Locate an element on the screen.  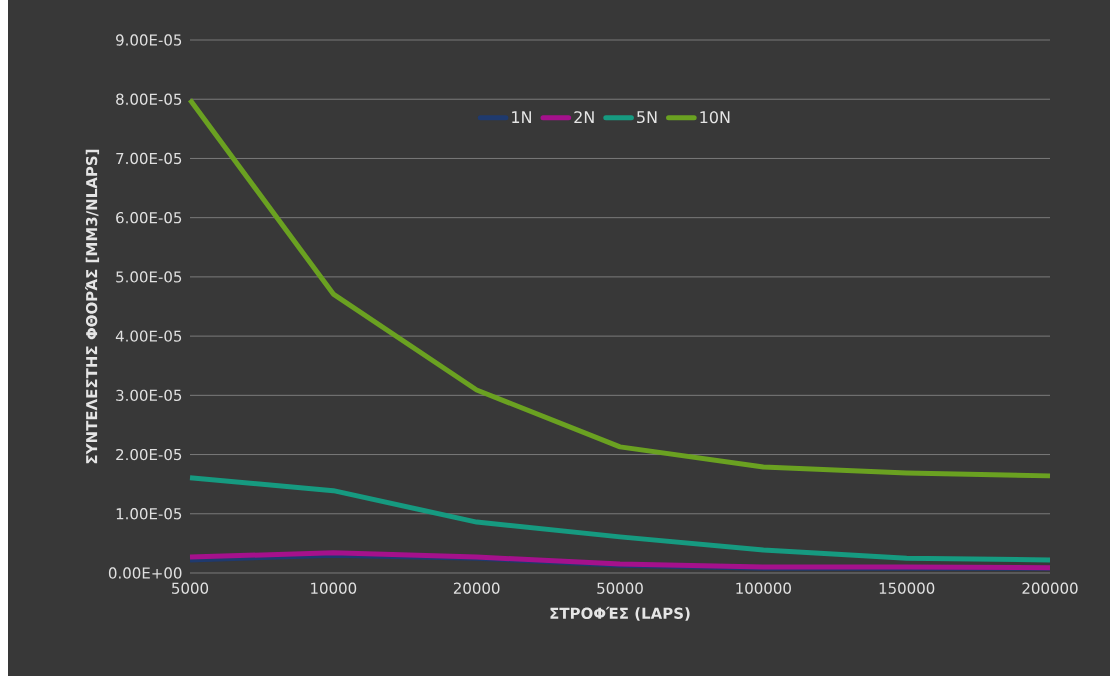
y-tick-label: 4.00E-05 is located at coordinates (148, 336).